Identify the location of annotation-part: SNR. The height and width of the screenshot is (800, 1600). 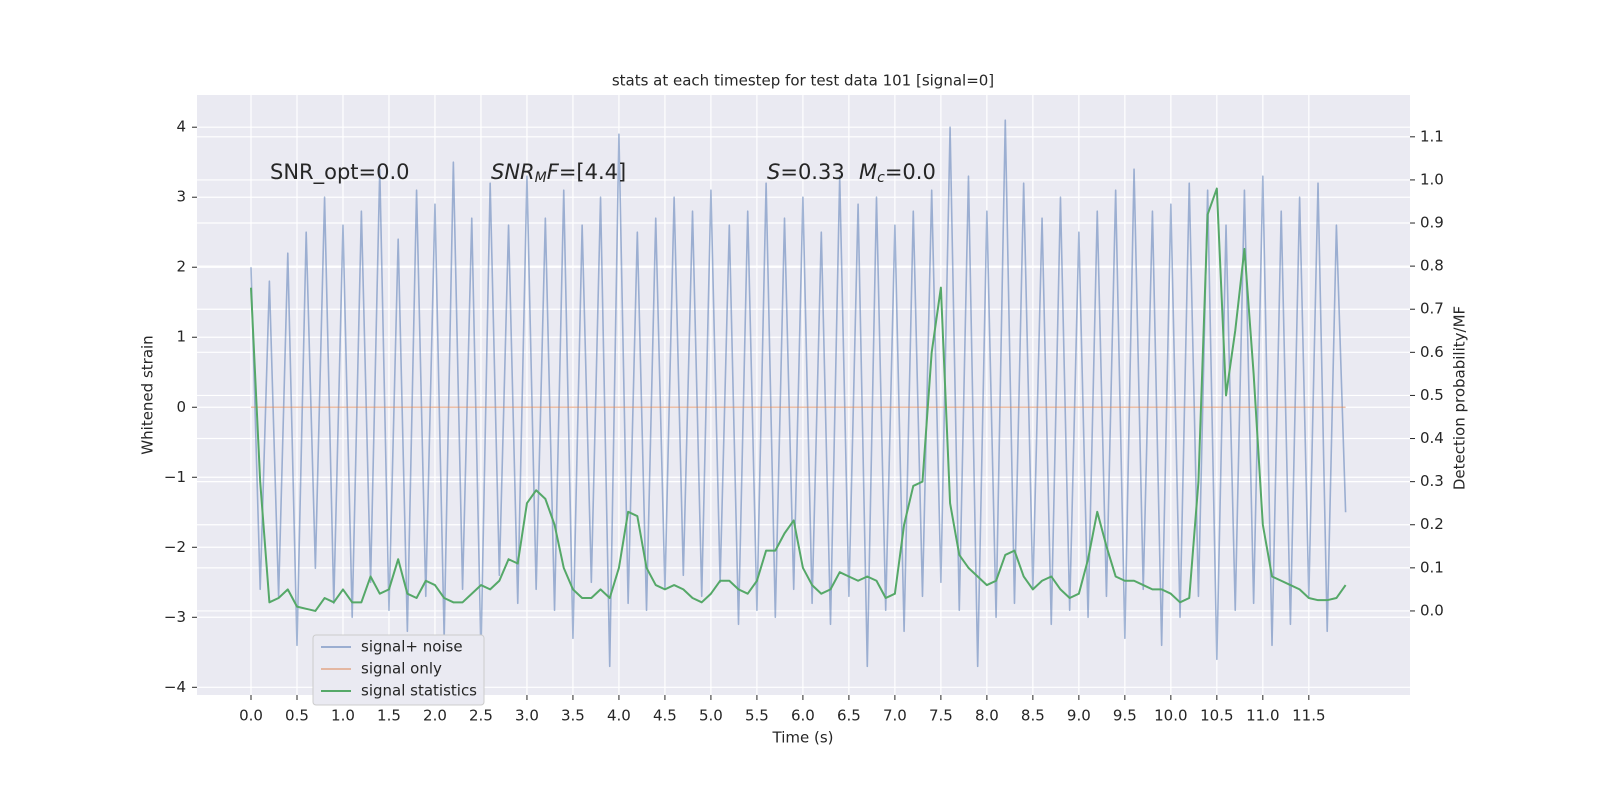
(513, 172).